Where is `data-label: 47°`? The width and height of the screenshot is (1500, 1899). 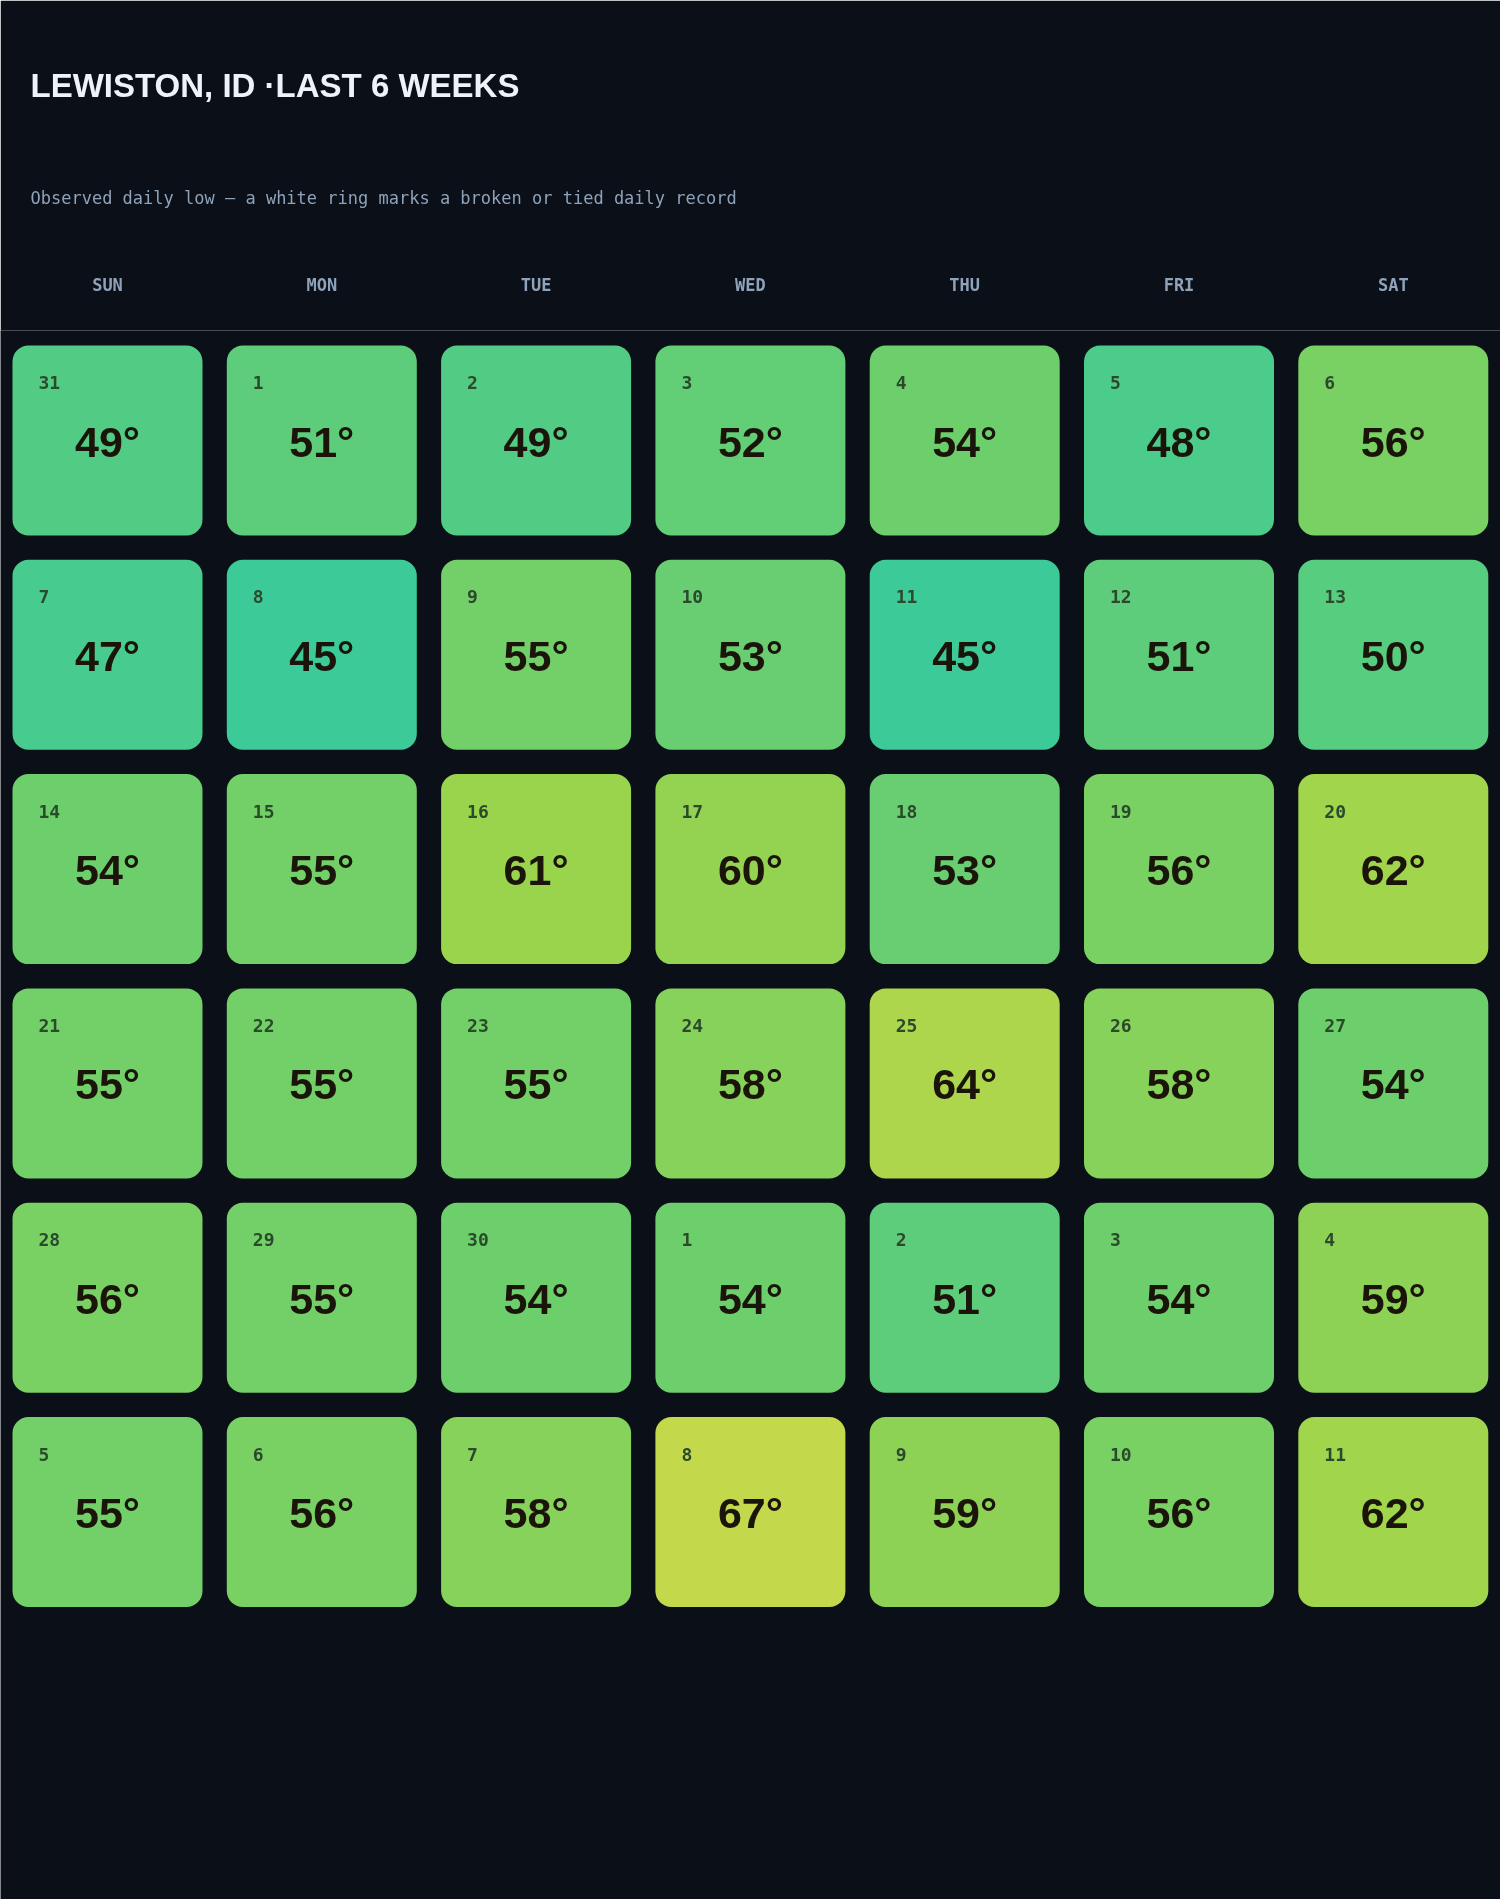
data-label: 47° is located at coordinates (107, 655).